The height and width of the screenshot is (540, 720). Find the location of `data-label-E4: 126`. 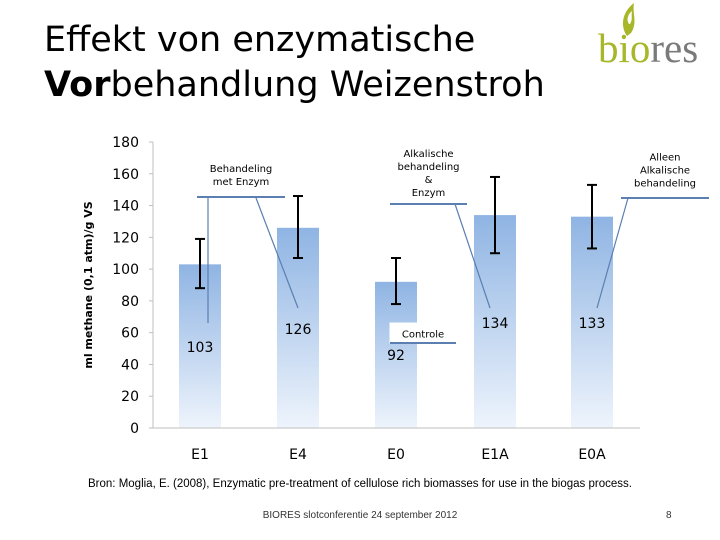

data-label-E4: 126 is located at coordinates (298, 330).